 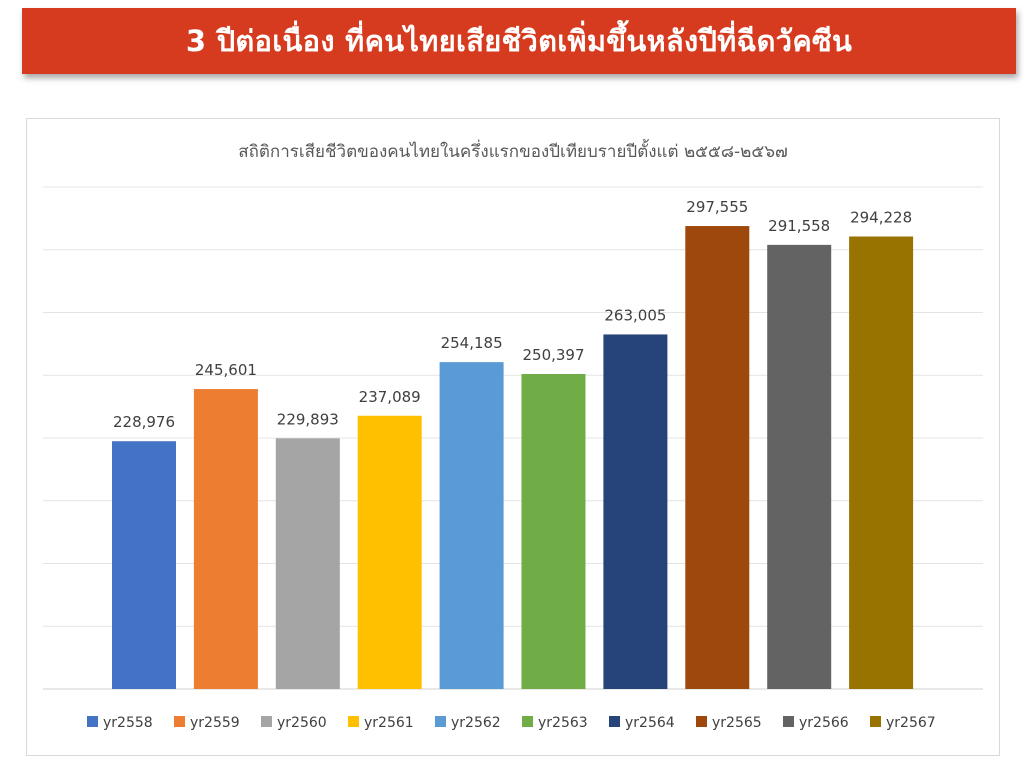 What do you see at coordinates (737, 723) in the screenshot?
I see `legend-label-yr2565: yr2565` at bounding box center [737, 723].